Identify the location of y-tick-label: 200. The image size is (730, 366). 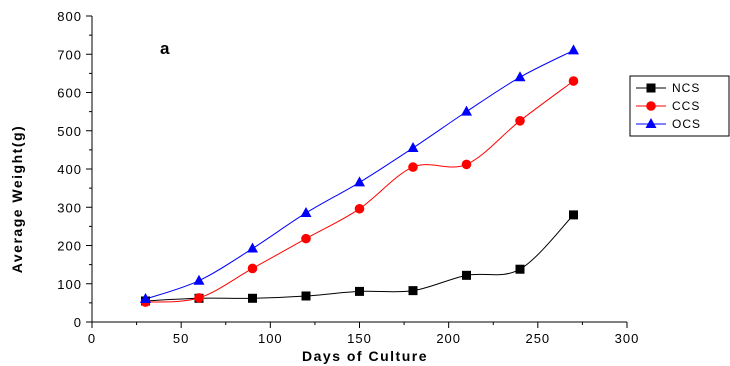
(69, 246).